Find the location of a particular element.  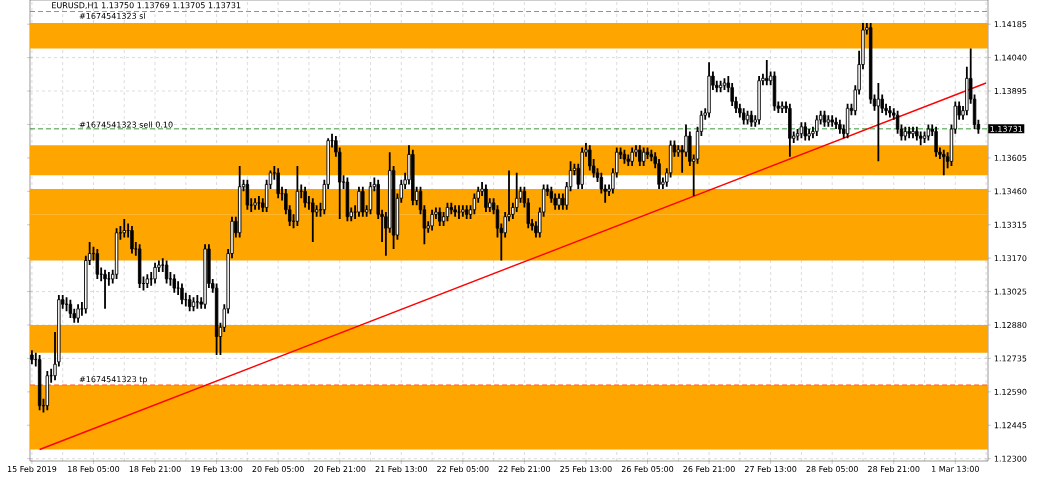

y-tick-label: 1.14185 is located at coordinates (1010, 24).